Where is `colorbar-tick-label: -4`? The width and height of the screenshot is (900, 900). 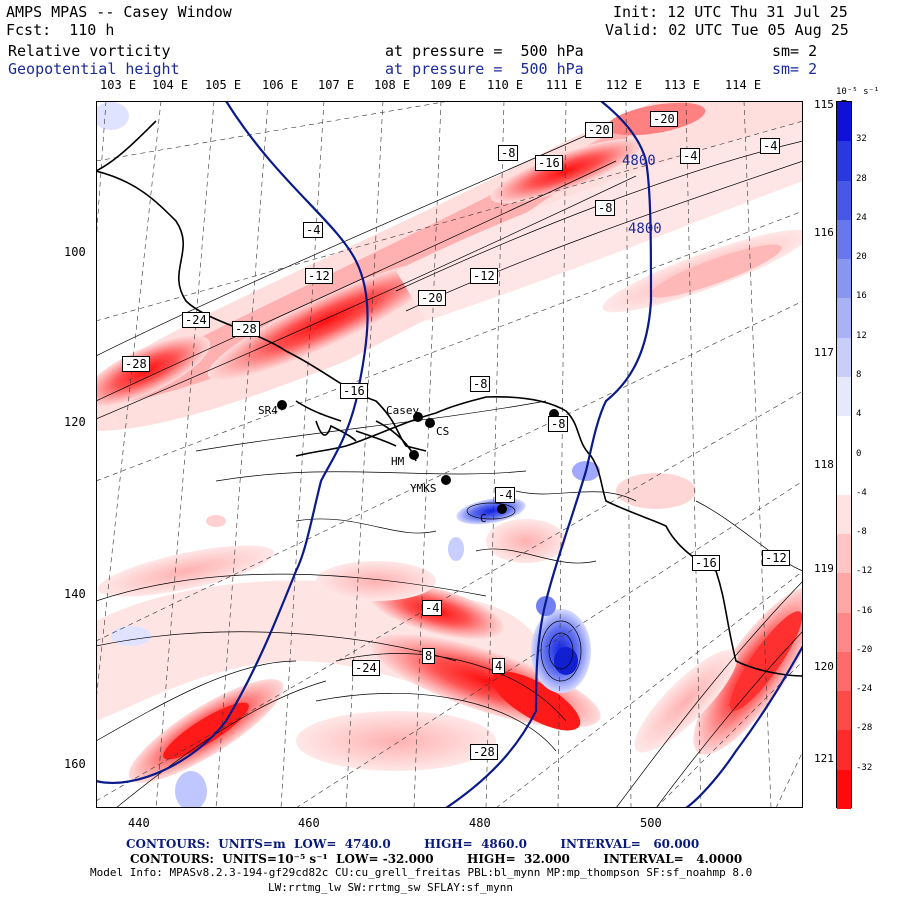 colorbar-tick-label: -4 is located at coordinates (861, 492).